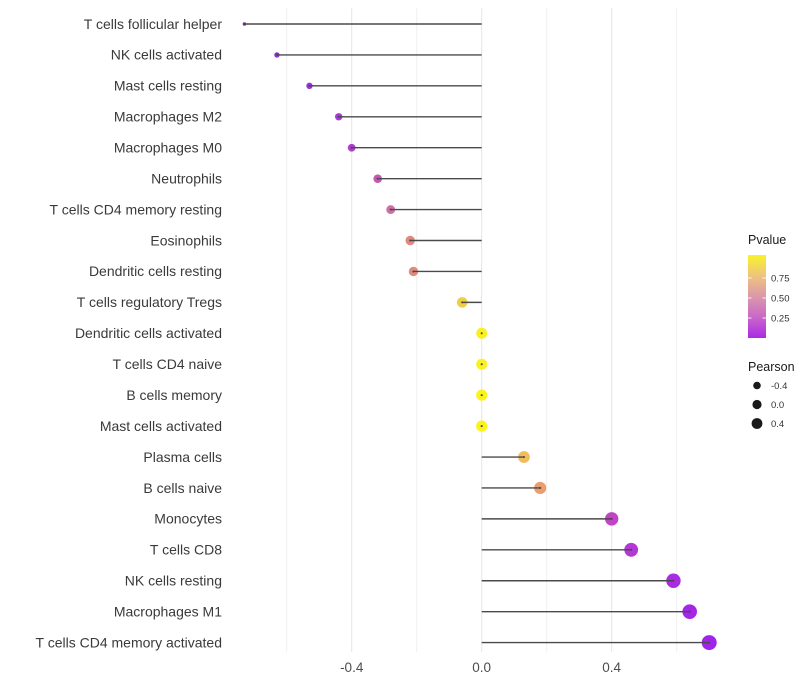 This screenshot has width=800, height=700. Describe the element at coordinates (186, 178) in the screenshot. I see `row-label: Neutrophils` at that location.